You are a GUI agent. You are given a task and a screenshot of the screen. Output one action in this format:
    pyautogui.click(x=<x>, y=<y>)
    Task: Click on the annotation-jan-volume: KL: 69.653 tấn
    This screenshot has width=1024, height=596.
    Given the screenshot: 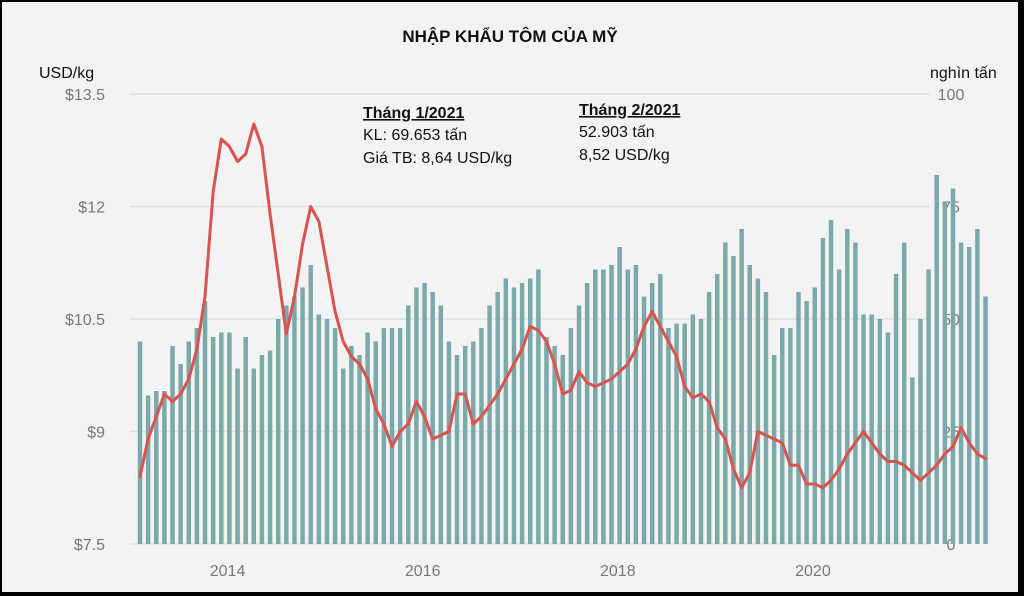 What is the action you would take?
    pyautogui.click(x=415, y=135)
    